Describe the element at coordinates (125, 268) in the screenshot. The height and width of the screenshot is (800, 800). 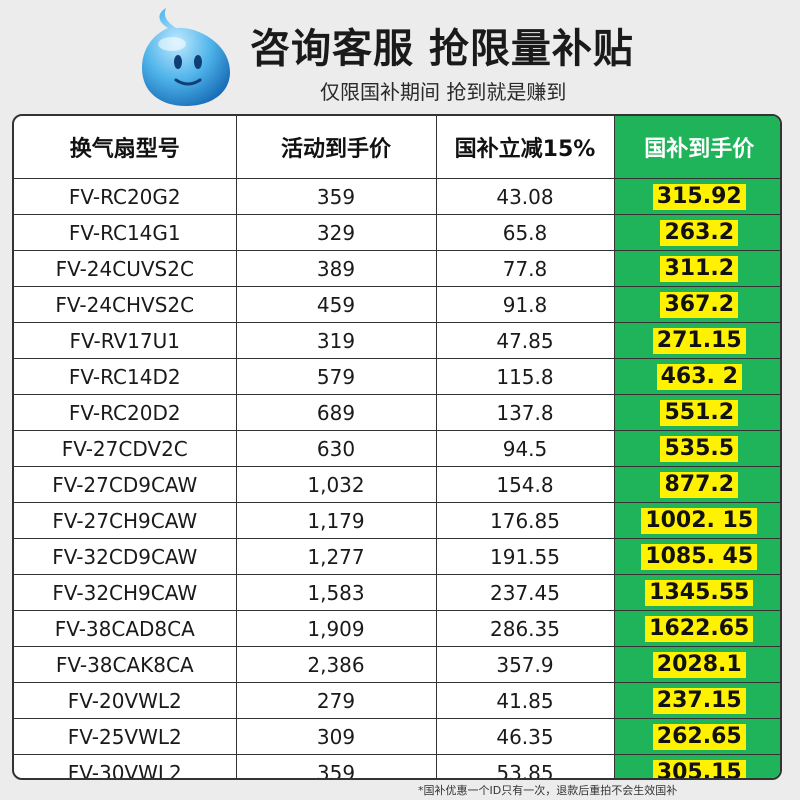
I see `model-cell: FV-24CUVS2C` at that location.